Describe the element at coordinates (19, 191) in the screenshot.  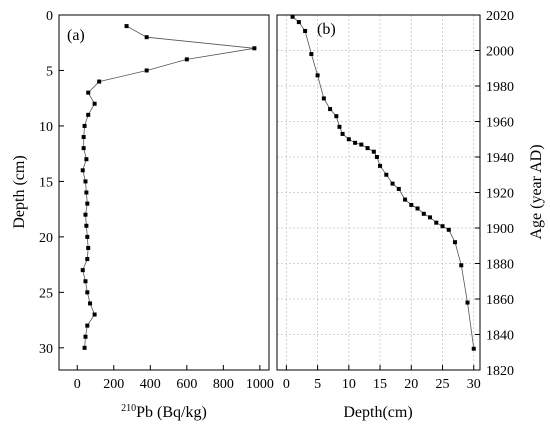
I see `panel-a-y-axis-title: Depth (cm)` at that location.